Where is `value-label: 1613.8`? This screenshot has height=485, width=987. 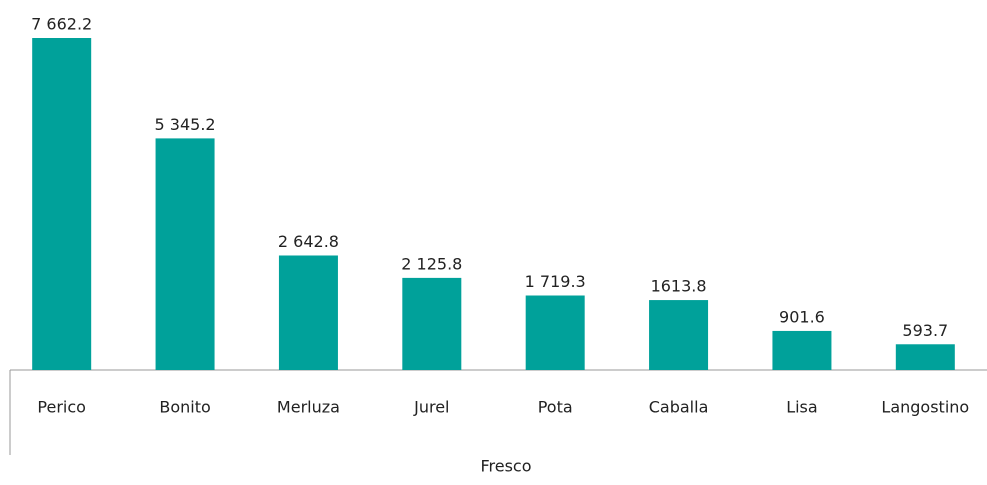
value-label: 1613.8 is located at coordinates (679, 286).